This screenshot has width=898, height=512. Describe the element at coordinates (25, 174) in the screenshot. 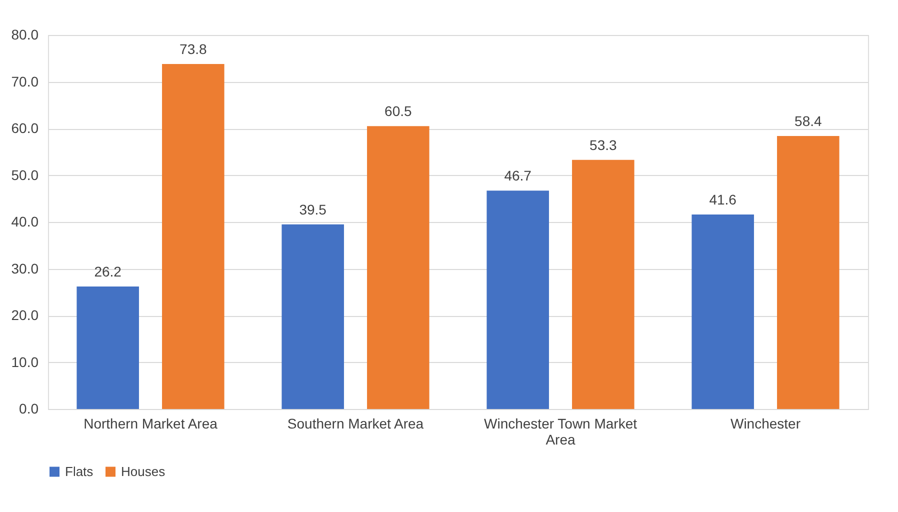

I see `y-tick-label: 50.0` at that location.